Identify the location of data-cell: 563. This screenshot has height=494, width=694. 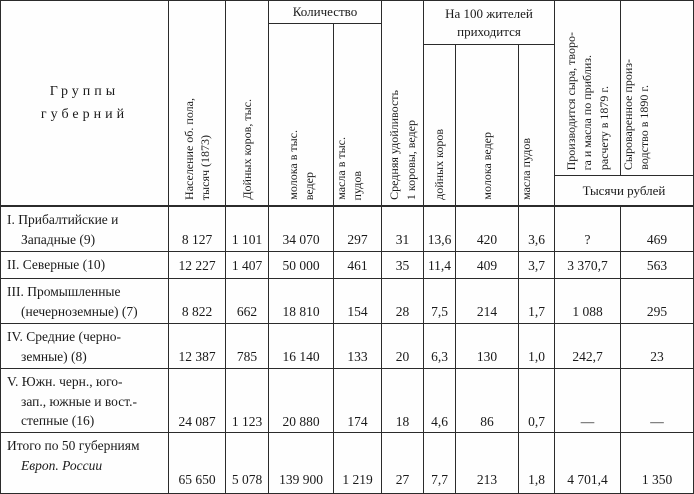
(657, 265).